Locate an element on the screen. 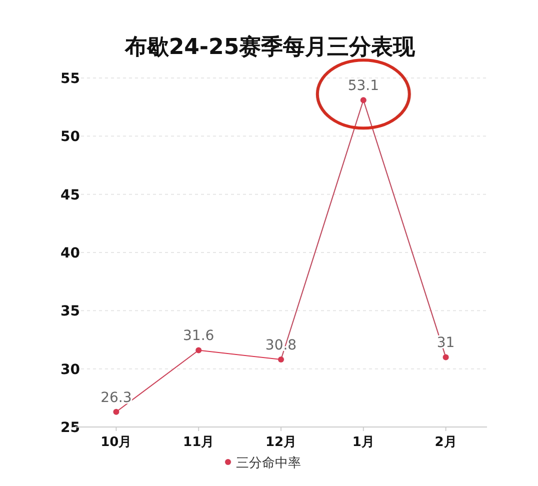 This screenshot has width=538, height=486. legend-label: 三分命中率 is located at coordinates (268, 463).